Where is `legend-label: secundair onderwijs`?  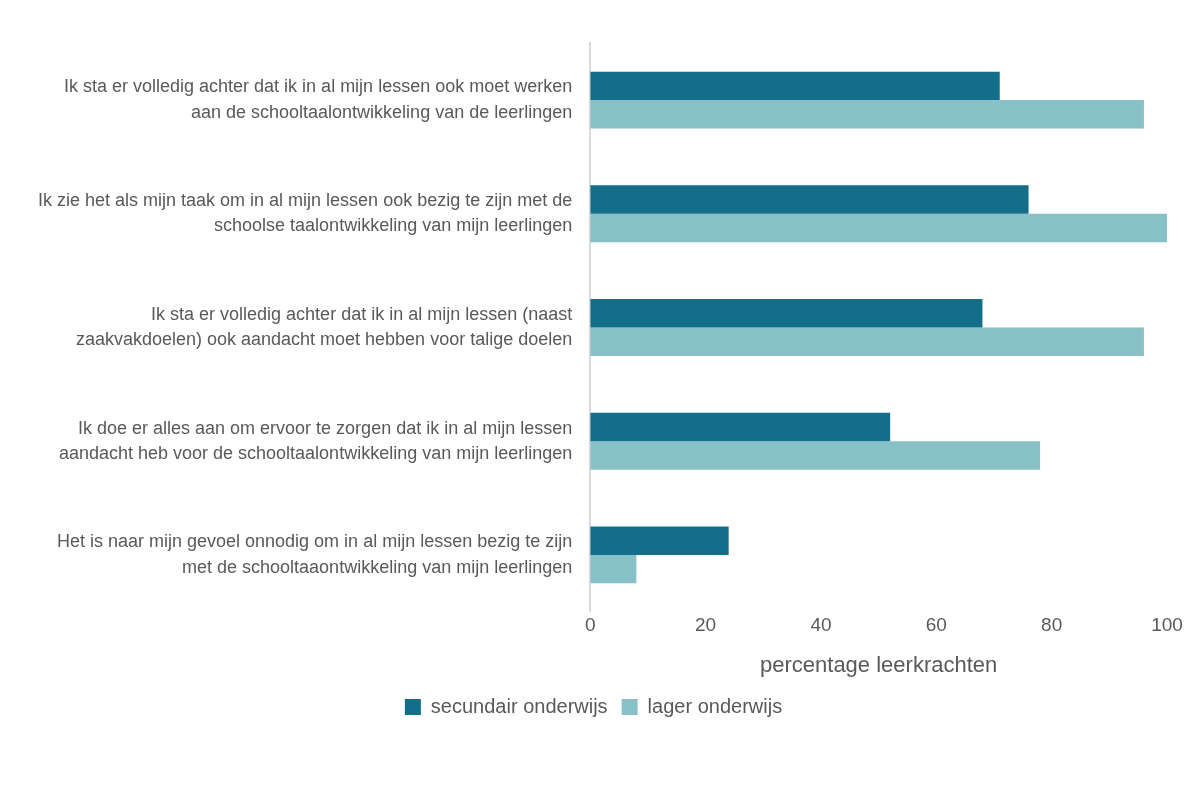
legend-label: secundair onderwijs is located at coordinates (519, 705).